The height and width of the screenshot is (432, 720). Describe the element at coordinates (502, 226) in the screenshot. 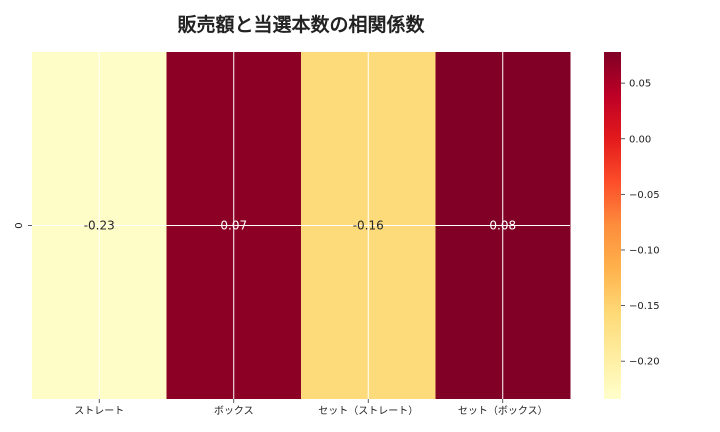

I see `cell-value-label: 0.08` at that location.